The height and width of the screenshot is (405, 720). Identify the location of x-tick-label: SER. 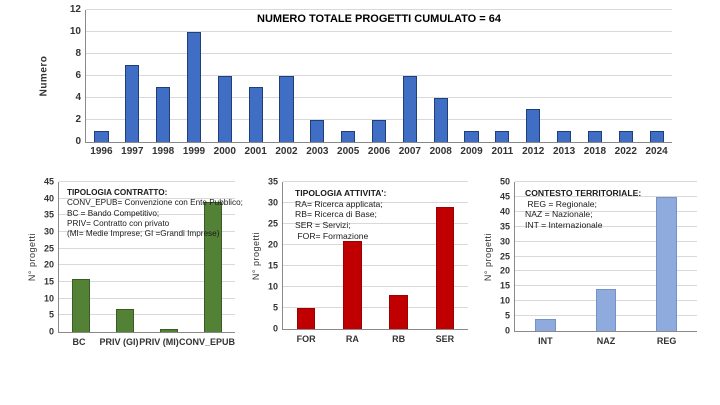
(445, 339).